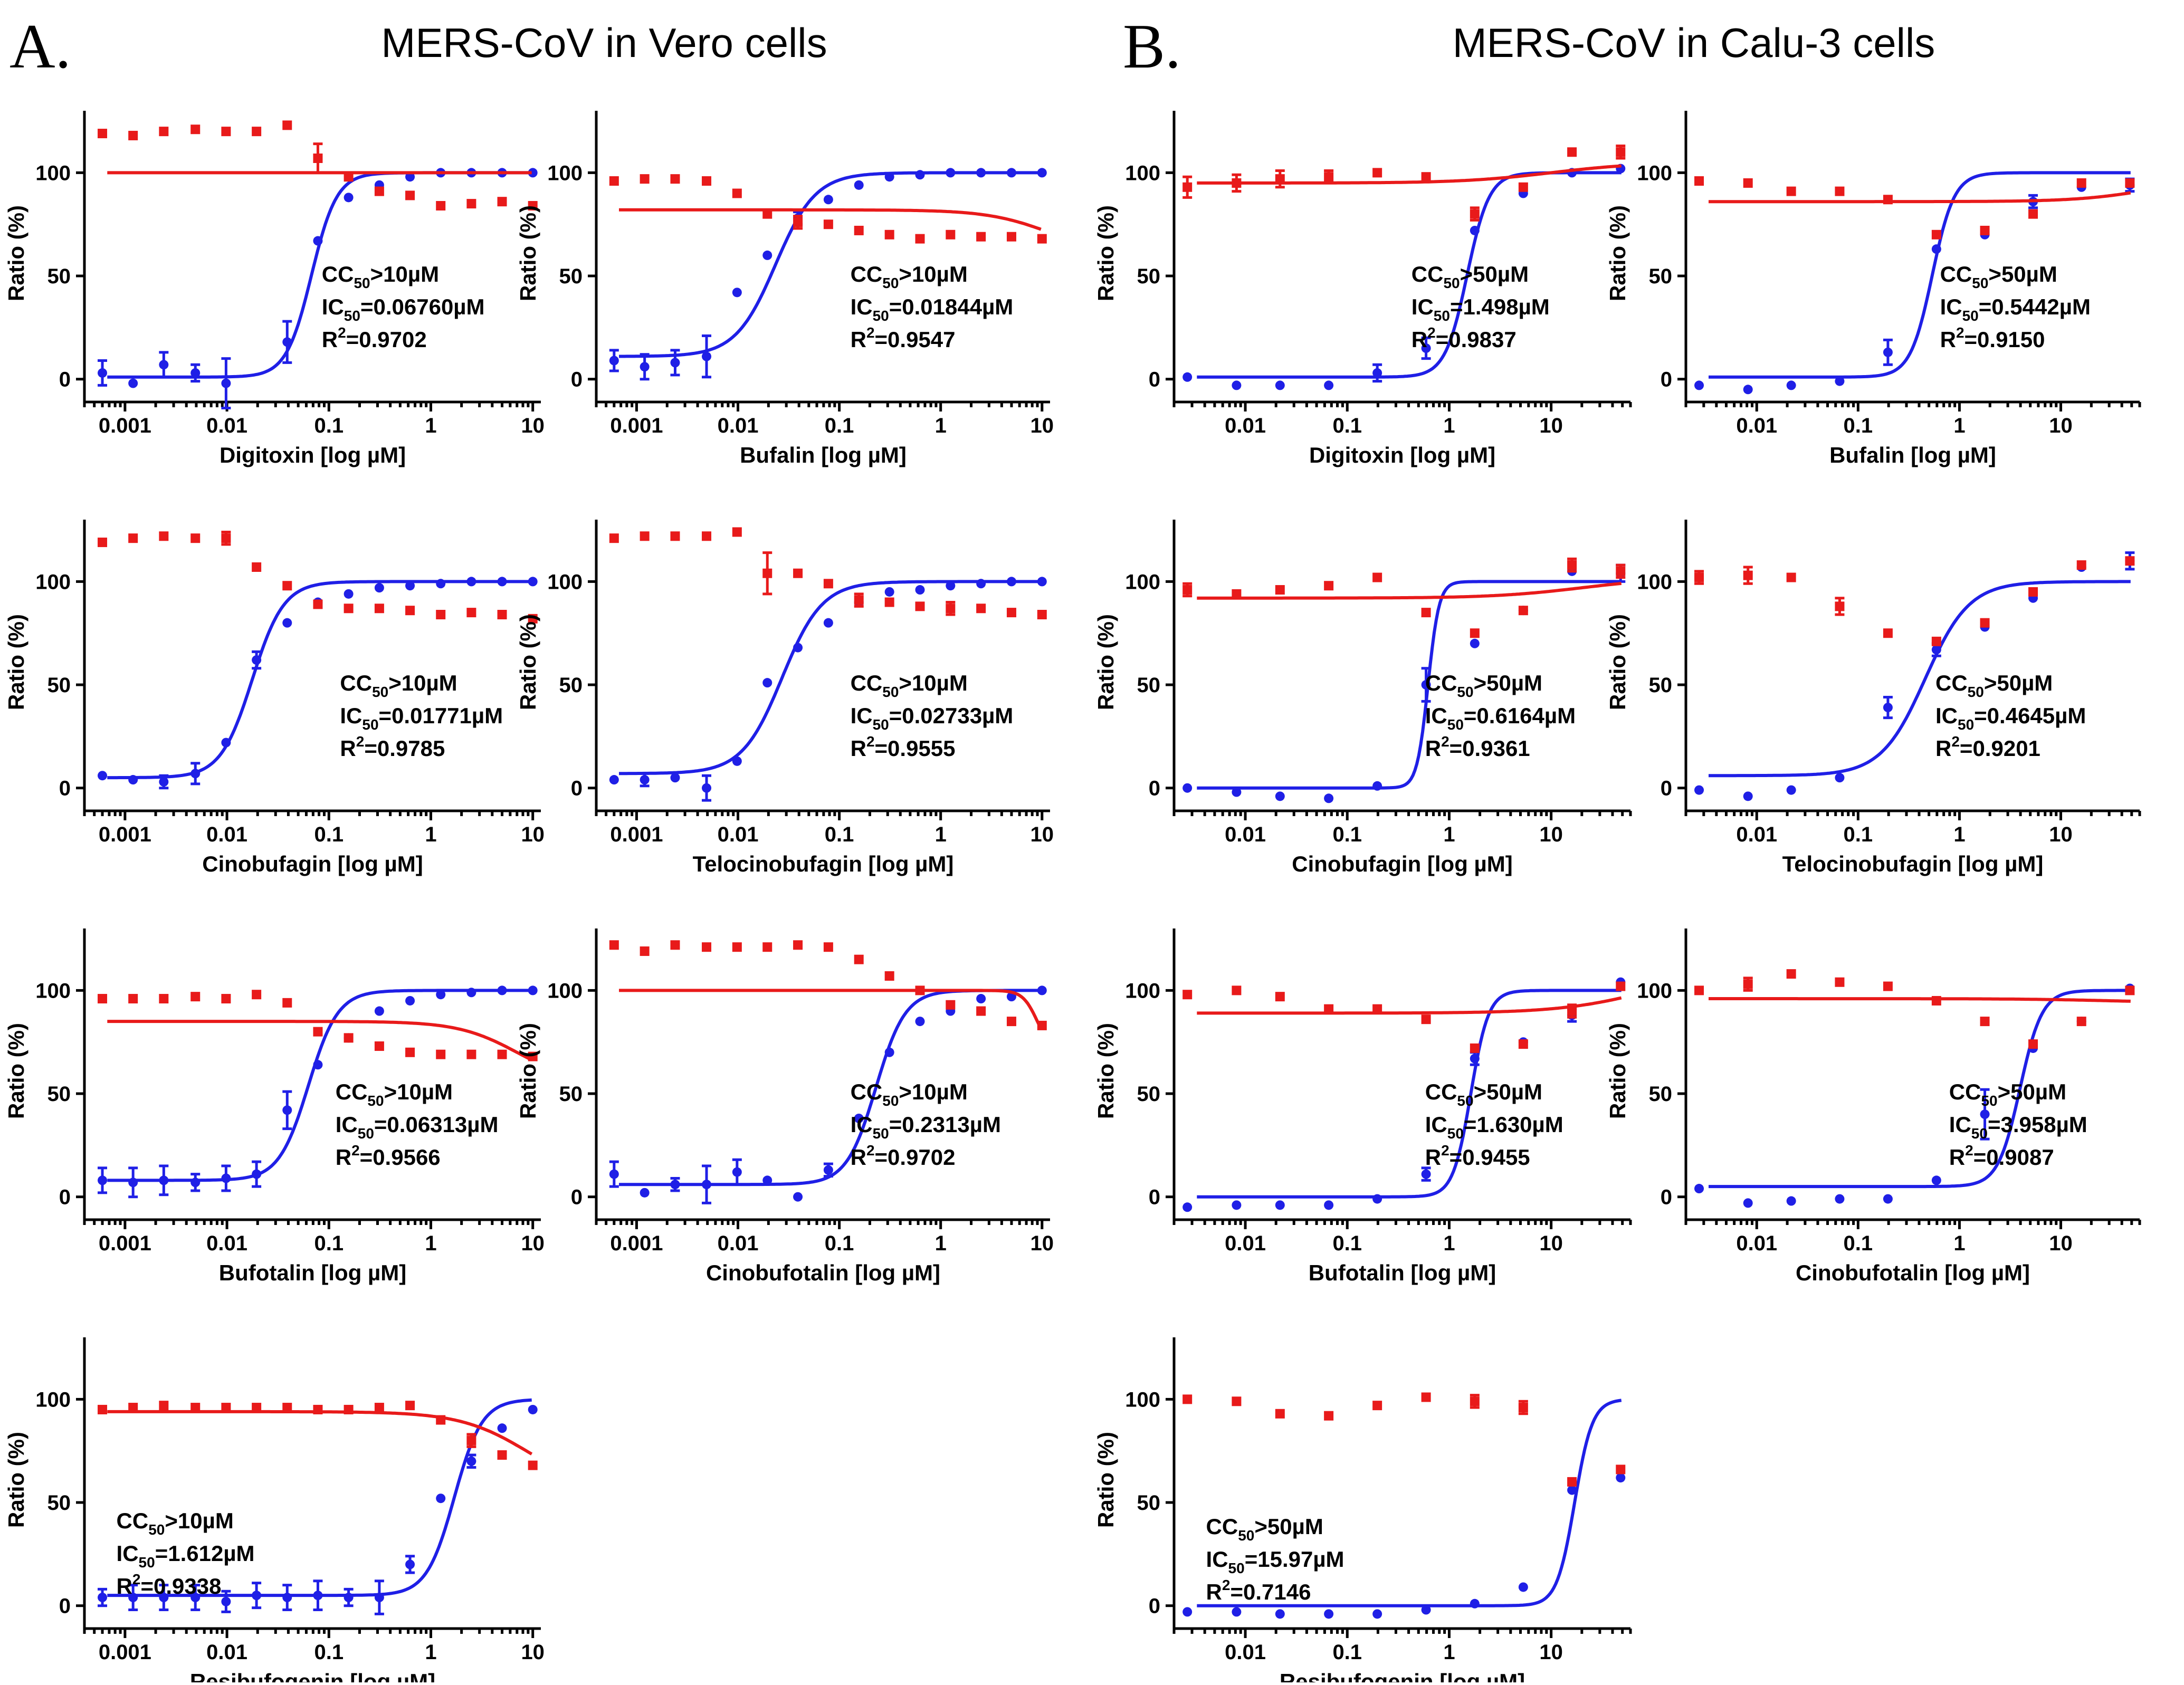  I want to click on chart-b5-ytick-label: 50, so click(1149, 1094).